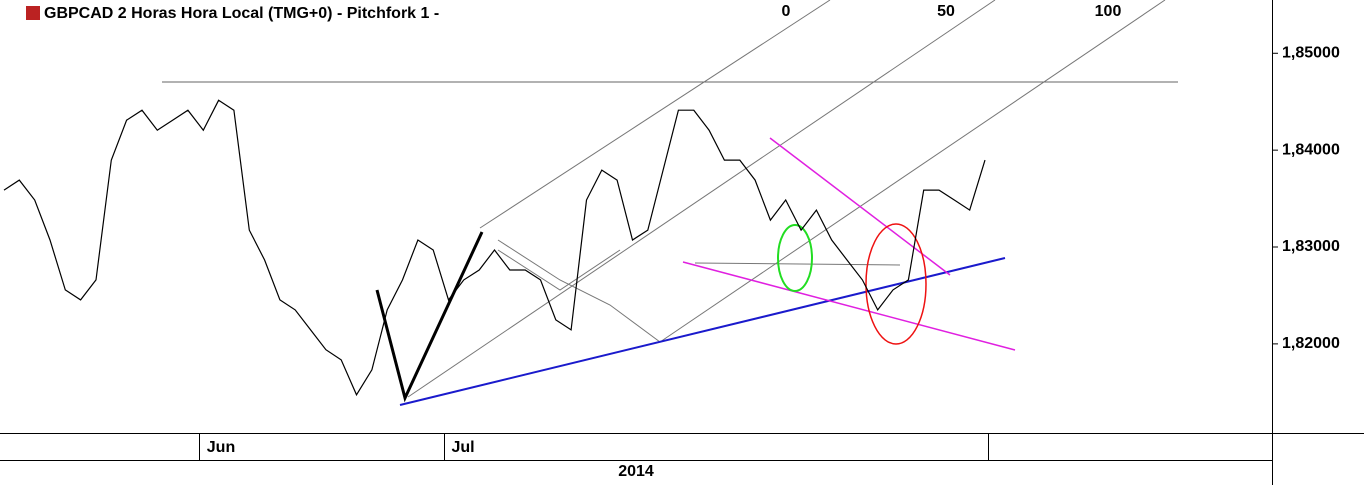  Describe the element at coordinates (946, 11) in the screenshot. I see `fib-label: 50` at that location.